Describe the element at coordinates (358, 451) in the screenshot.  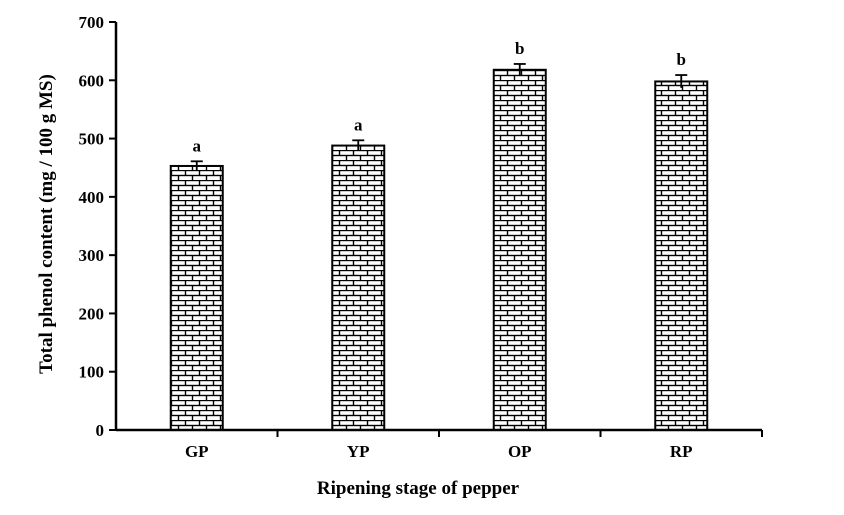
I see `x-tick-label: YP` at that location.